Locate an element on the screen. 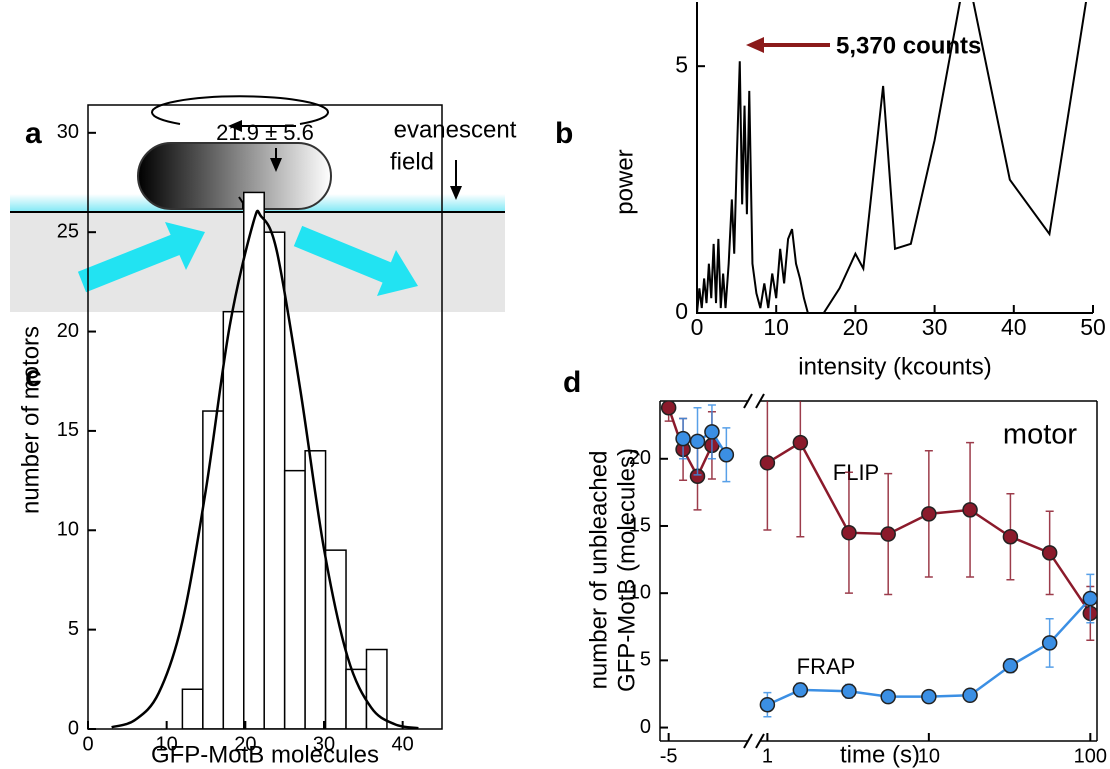 This screenshot has height=769, width=1110. x-axis-label: intensity (kcounts) is located at coordinates (894, 366).